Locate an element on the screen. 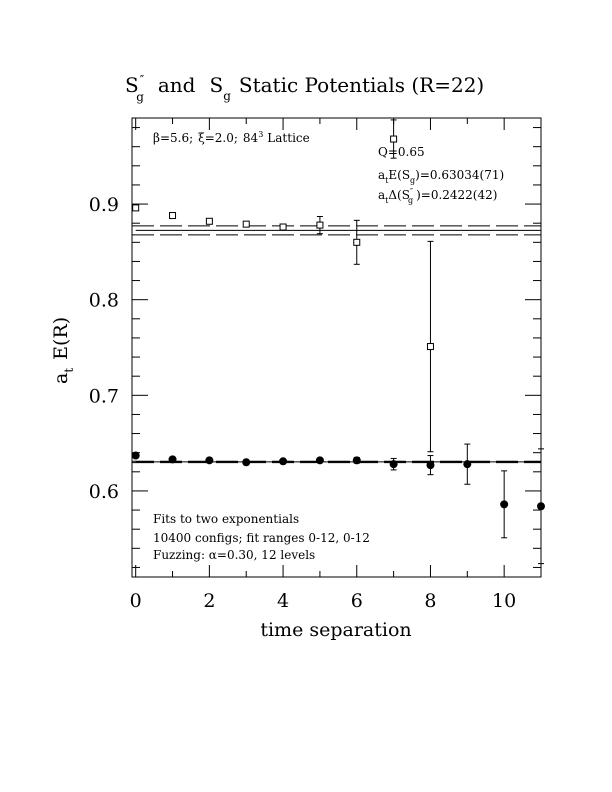 This screenshot has height=792, width=612. energy-annotation: atE(Sg)=0.63034(71) is located at coordinates (441, 176).